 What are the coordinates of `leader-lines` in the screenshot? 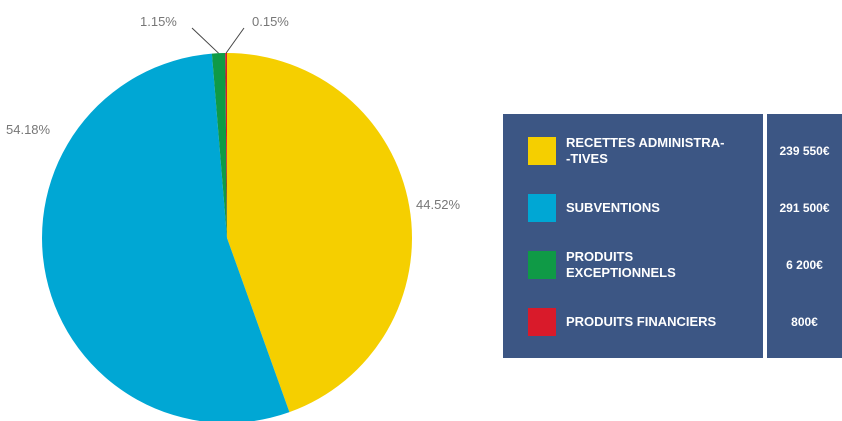 It's located at (218, 40).